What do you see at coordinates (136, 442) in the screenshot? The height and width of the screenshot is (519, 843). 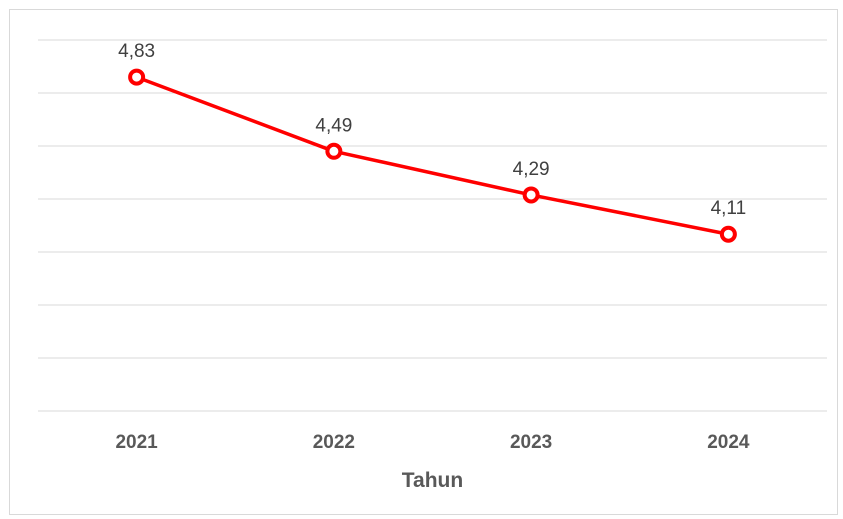 I see `x-tick-label: 2021` at bounding box center [136, 442].